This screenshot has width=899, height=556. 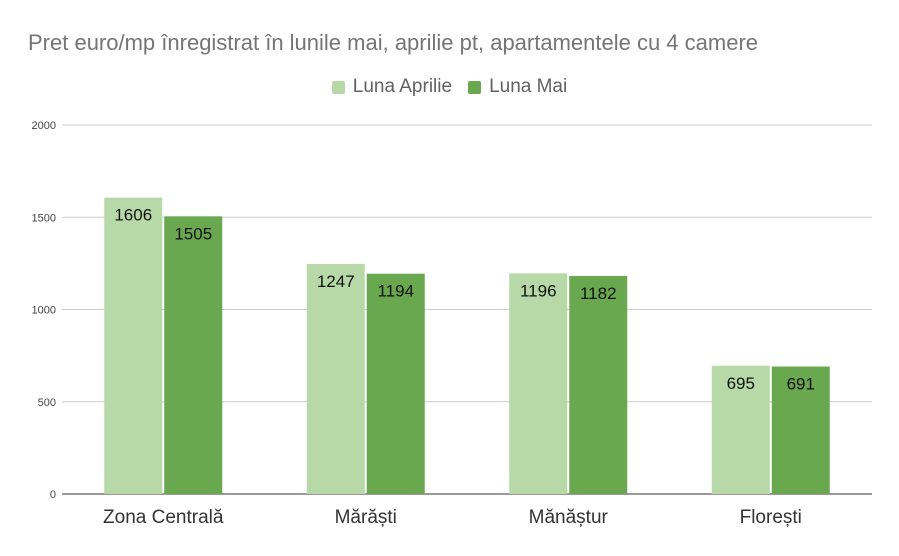 I want to click on data-label: 695, so click(x=741, y=383).